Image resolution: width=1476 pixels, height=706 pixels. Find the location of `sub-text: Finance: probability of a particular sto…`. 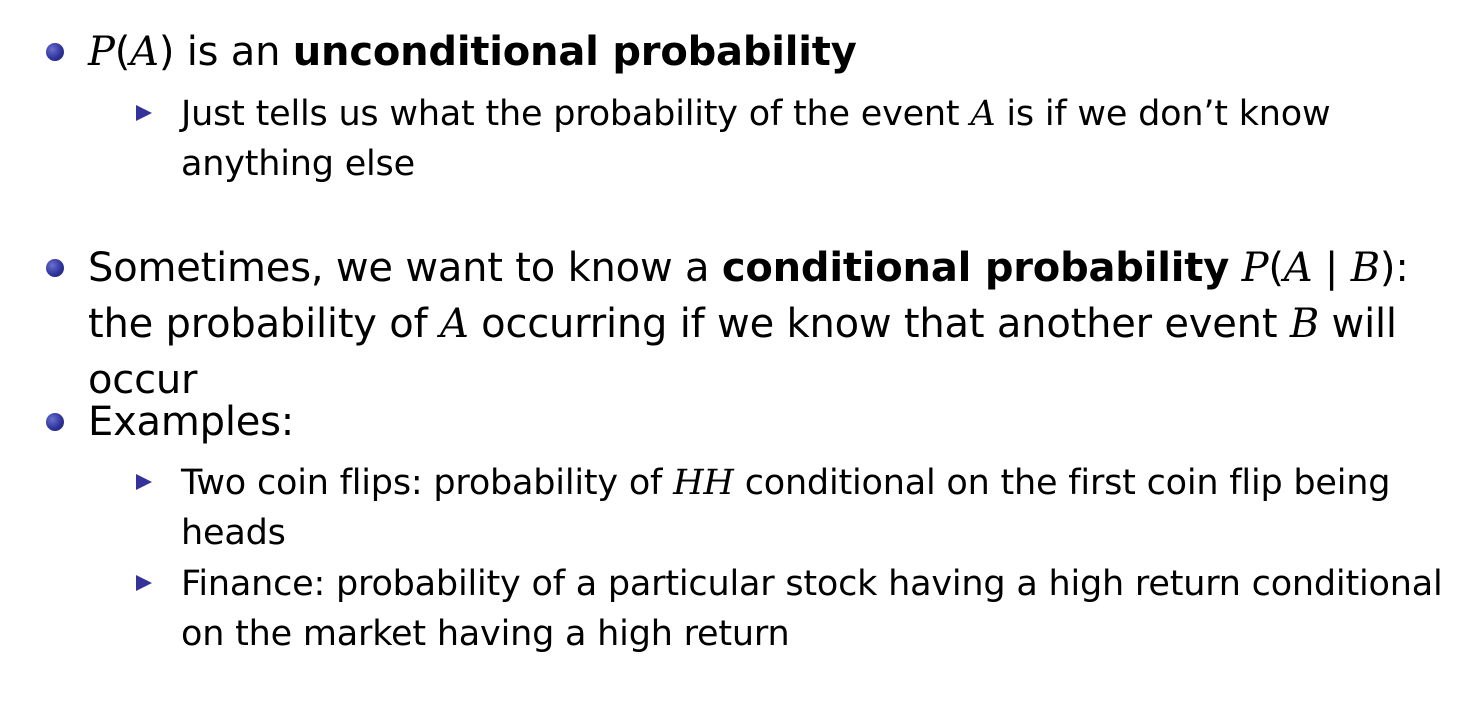

sub-text: Finance: probability of a particular sto… is located at coordinates (812, 609).